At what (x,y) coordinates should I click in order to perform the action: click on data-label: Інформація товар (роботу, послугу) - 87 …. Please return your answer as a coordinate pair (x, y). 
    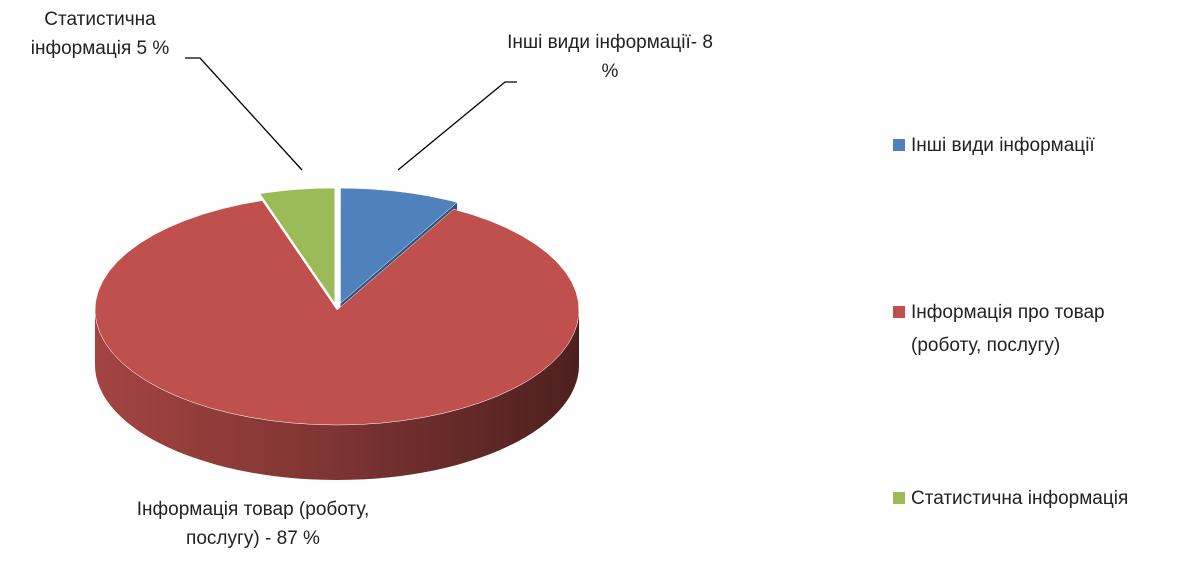
    Looking at the image, I should click on (253, 524).